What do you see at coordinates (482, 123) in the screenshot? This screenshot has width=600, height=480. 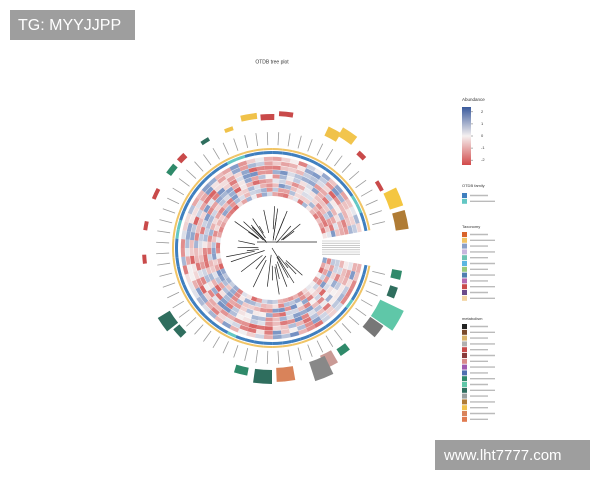 I see `tick-label: 1` at bounding box center [482, 123].